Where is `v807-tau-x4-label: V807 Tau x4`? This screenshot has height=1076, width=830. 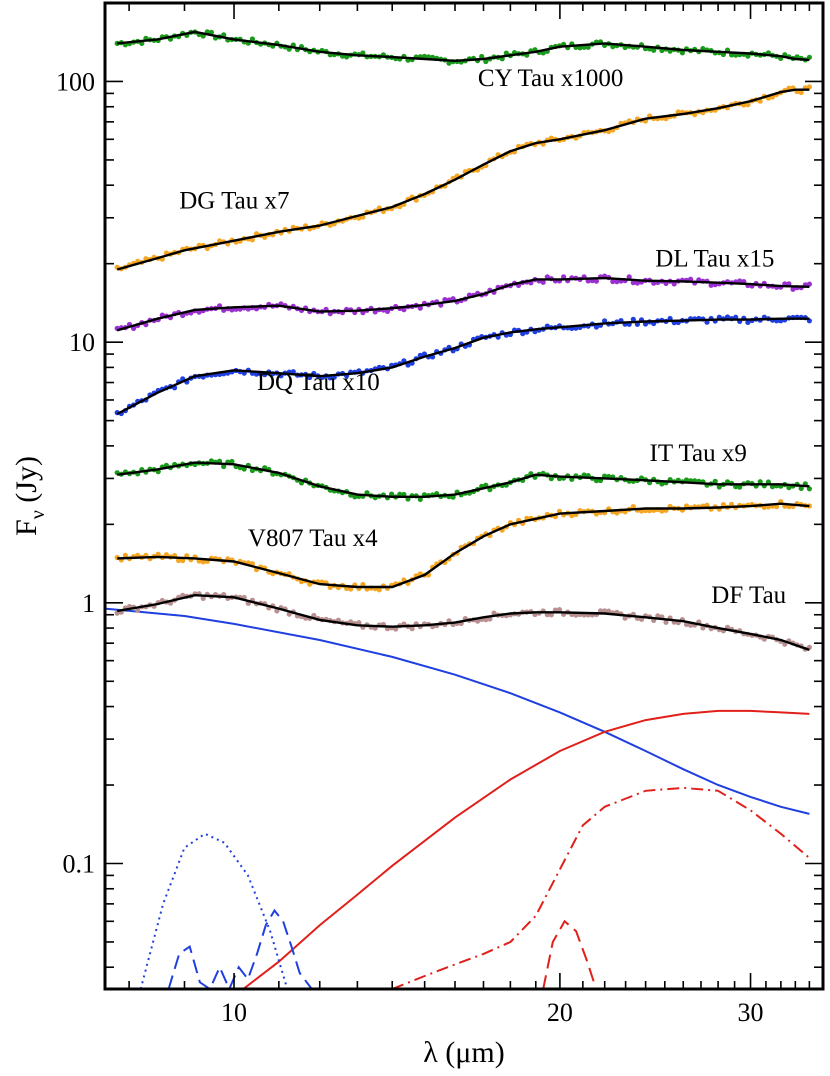
v807-tau-x4-label: V807 Tau x4 is located at coordinates (313, 538).